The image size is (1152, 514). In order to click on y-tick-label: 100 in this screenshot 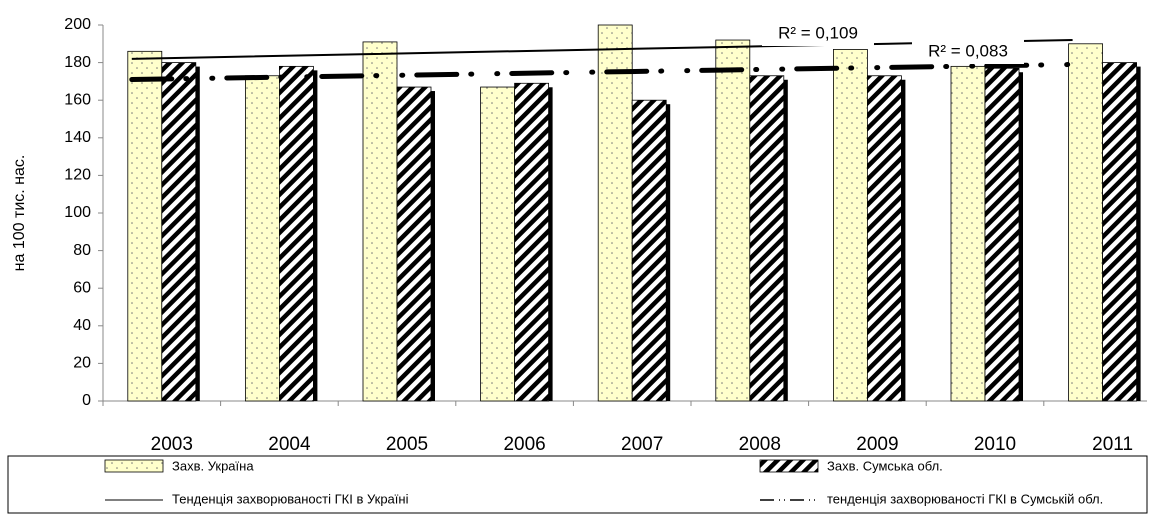, I will do `click(77, 212)`.